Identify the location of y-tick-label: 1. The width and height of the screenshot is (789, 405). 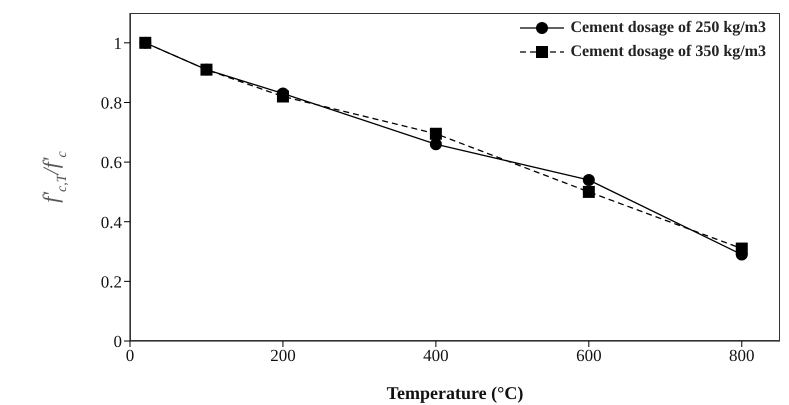
(118, 43).